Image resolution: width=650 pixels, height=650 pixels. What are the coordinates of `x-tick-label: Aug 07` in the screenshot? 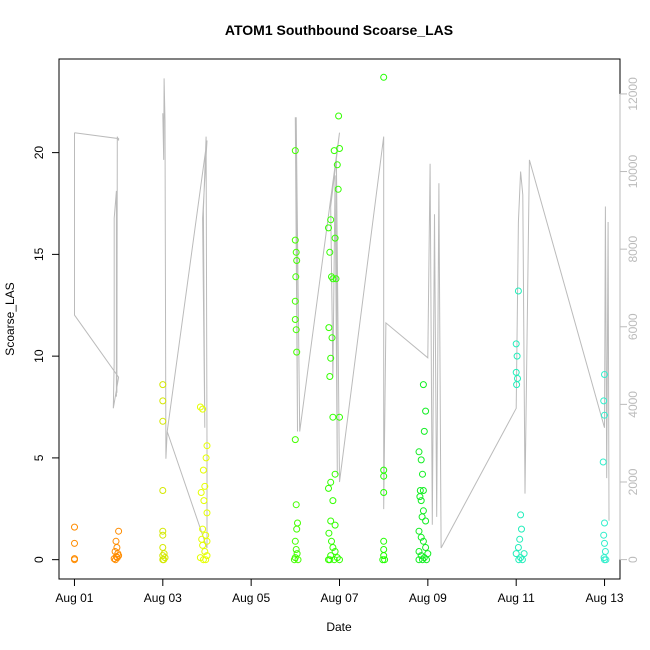 It's located at (339, 598).